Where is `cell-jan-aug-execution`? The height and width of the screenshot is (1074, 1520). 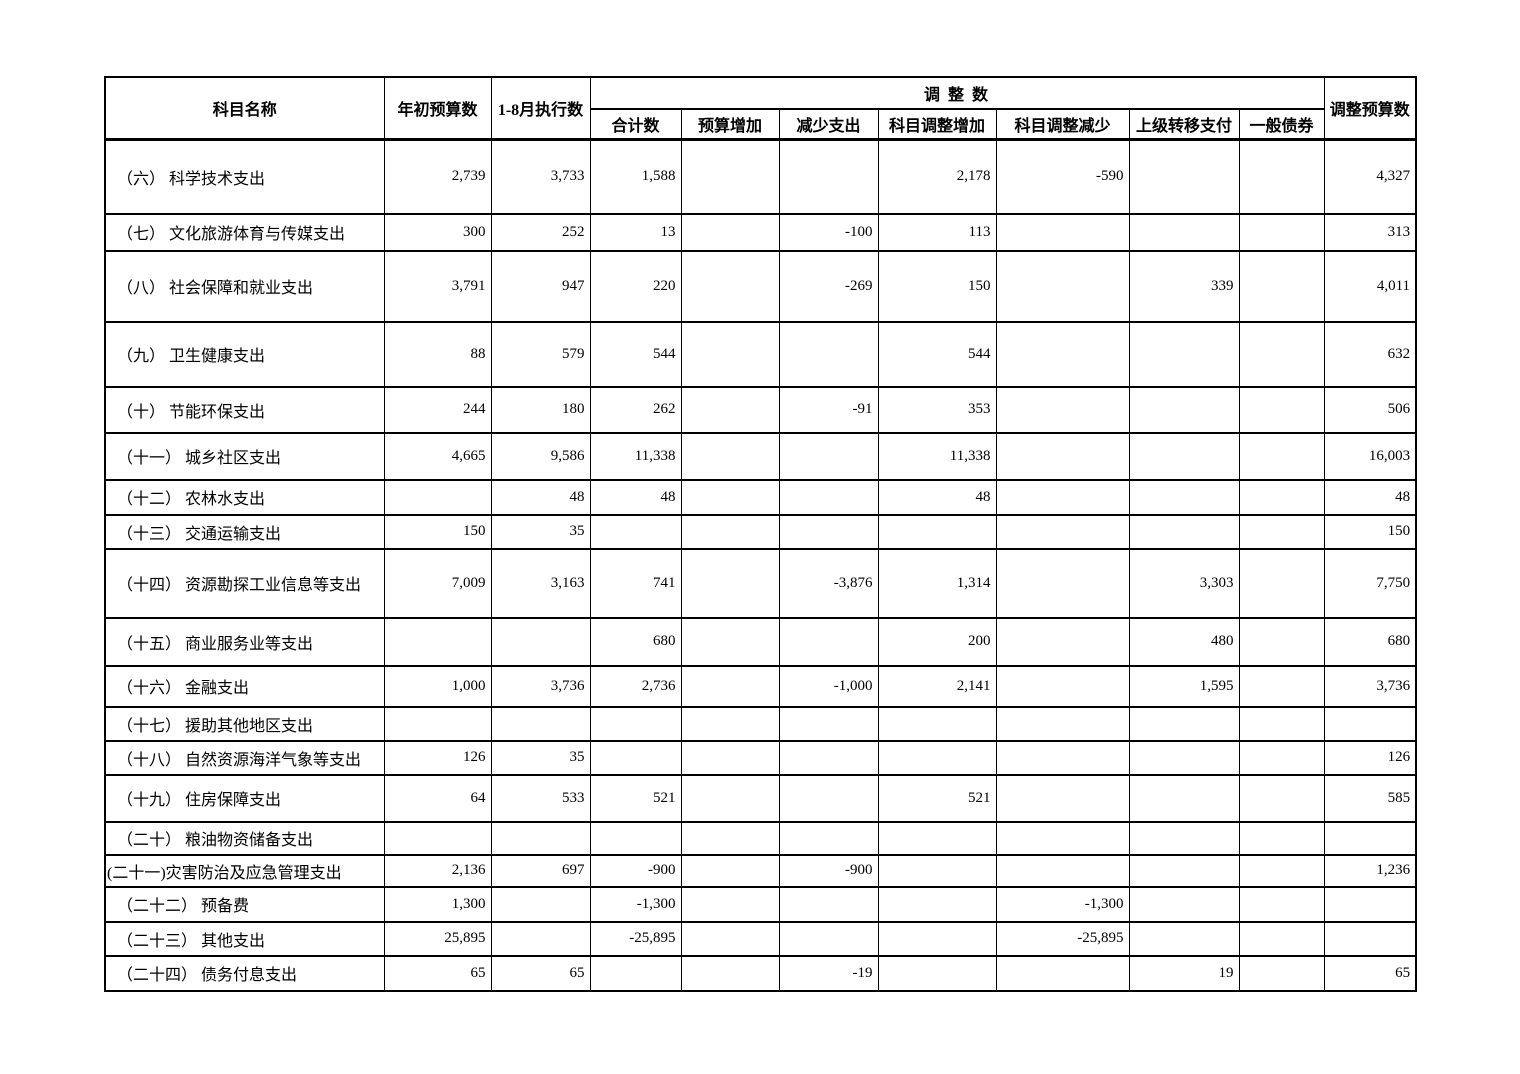
cell-jan-aug-execution is located at coordinates (540, 641).